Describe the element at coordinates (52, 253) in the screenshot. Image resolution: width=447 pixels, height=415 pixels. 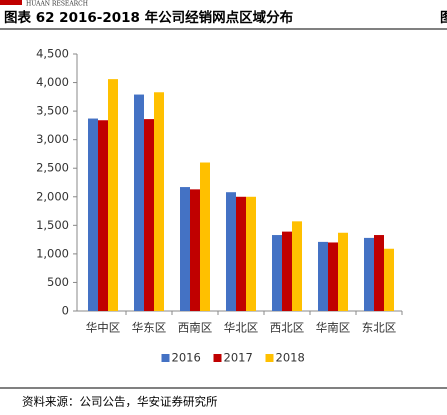
I see `y-tick-label: 1,000` at that location.